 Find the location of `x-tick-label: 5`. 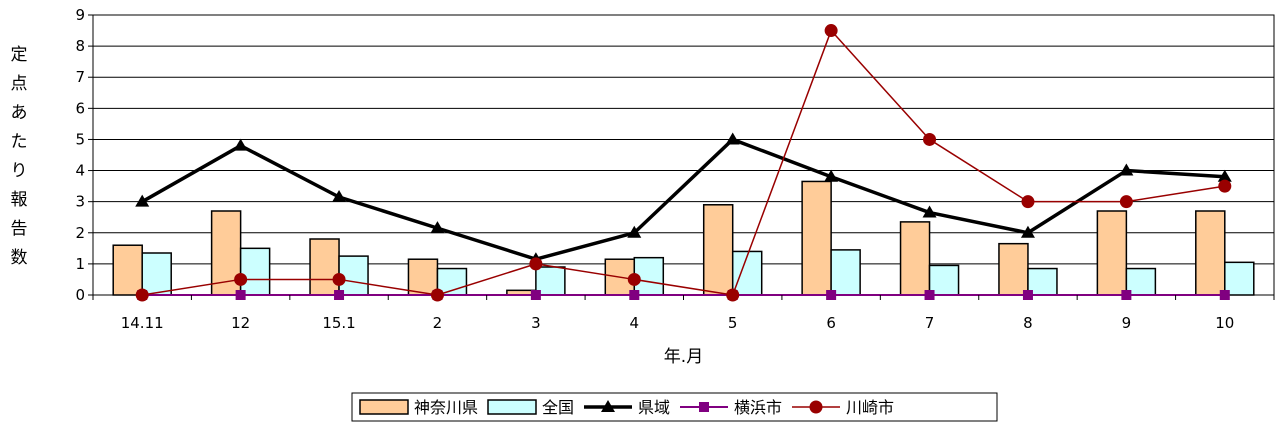

x-tick-label: 5 is located at coordinates (733, 323).